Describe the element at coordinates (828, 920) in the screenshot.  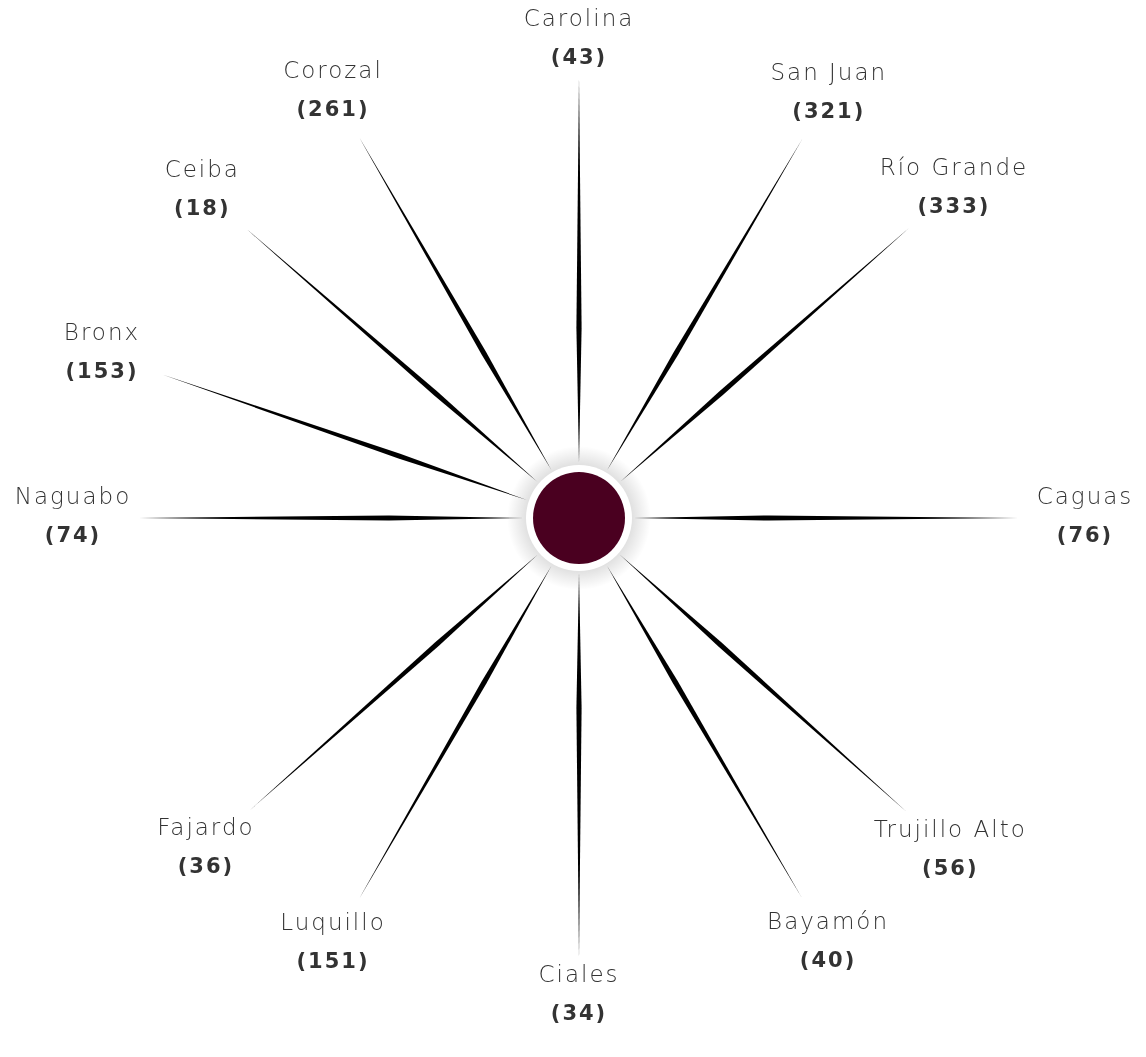
I see `category-label: Bayamón` at that location.